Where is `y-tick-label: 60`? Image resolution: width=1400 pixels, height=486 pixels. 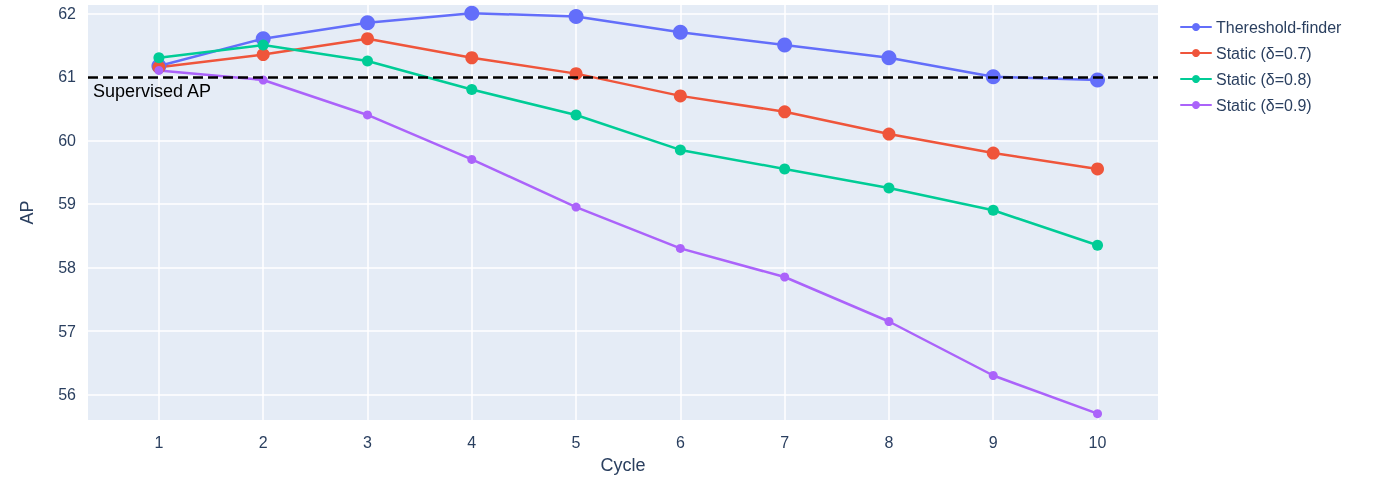
y-tick-label: 60 is located at coordinates (67, 140).